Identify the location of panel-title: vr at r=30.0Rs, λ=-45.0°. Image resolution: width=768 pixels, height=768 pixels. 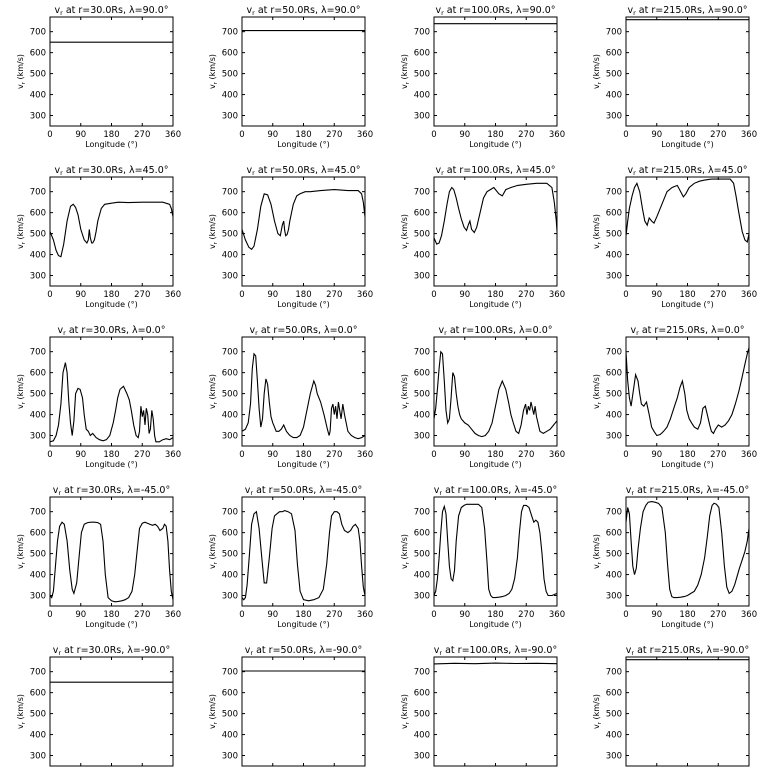
(111, 491).